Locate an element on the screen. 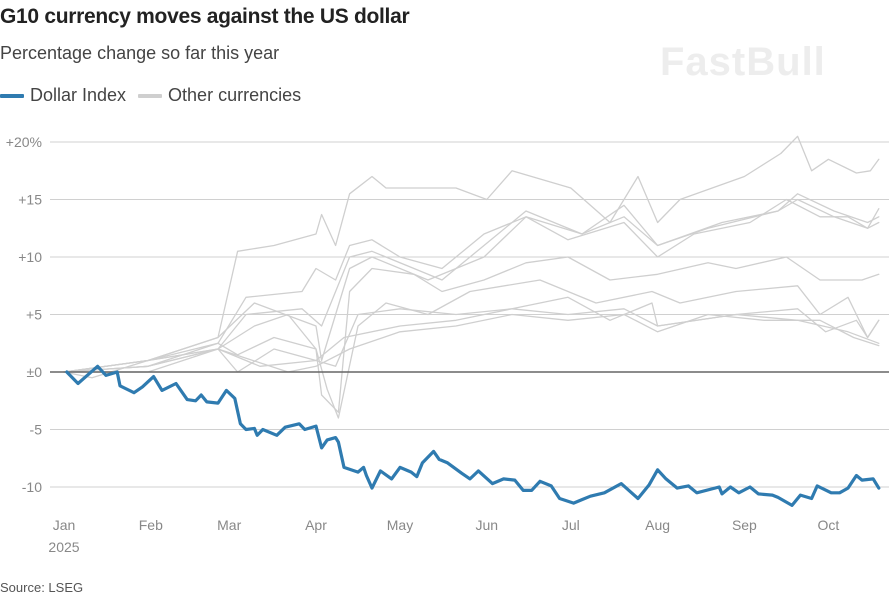 This screenshot has height=600, width=889. legend-label-dollar: Dollar Index is located at coordinates (78, 95).